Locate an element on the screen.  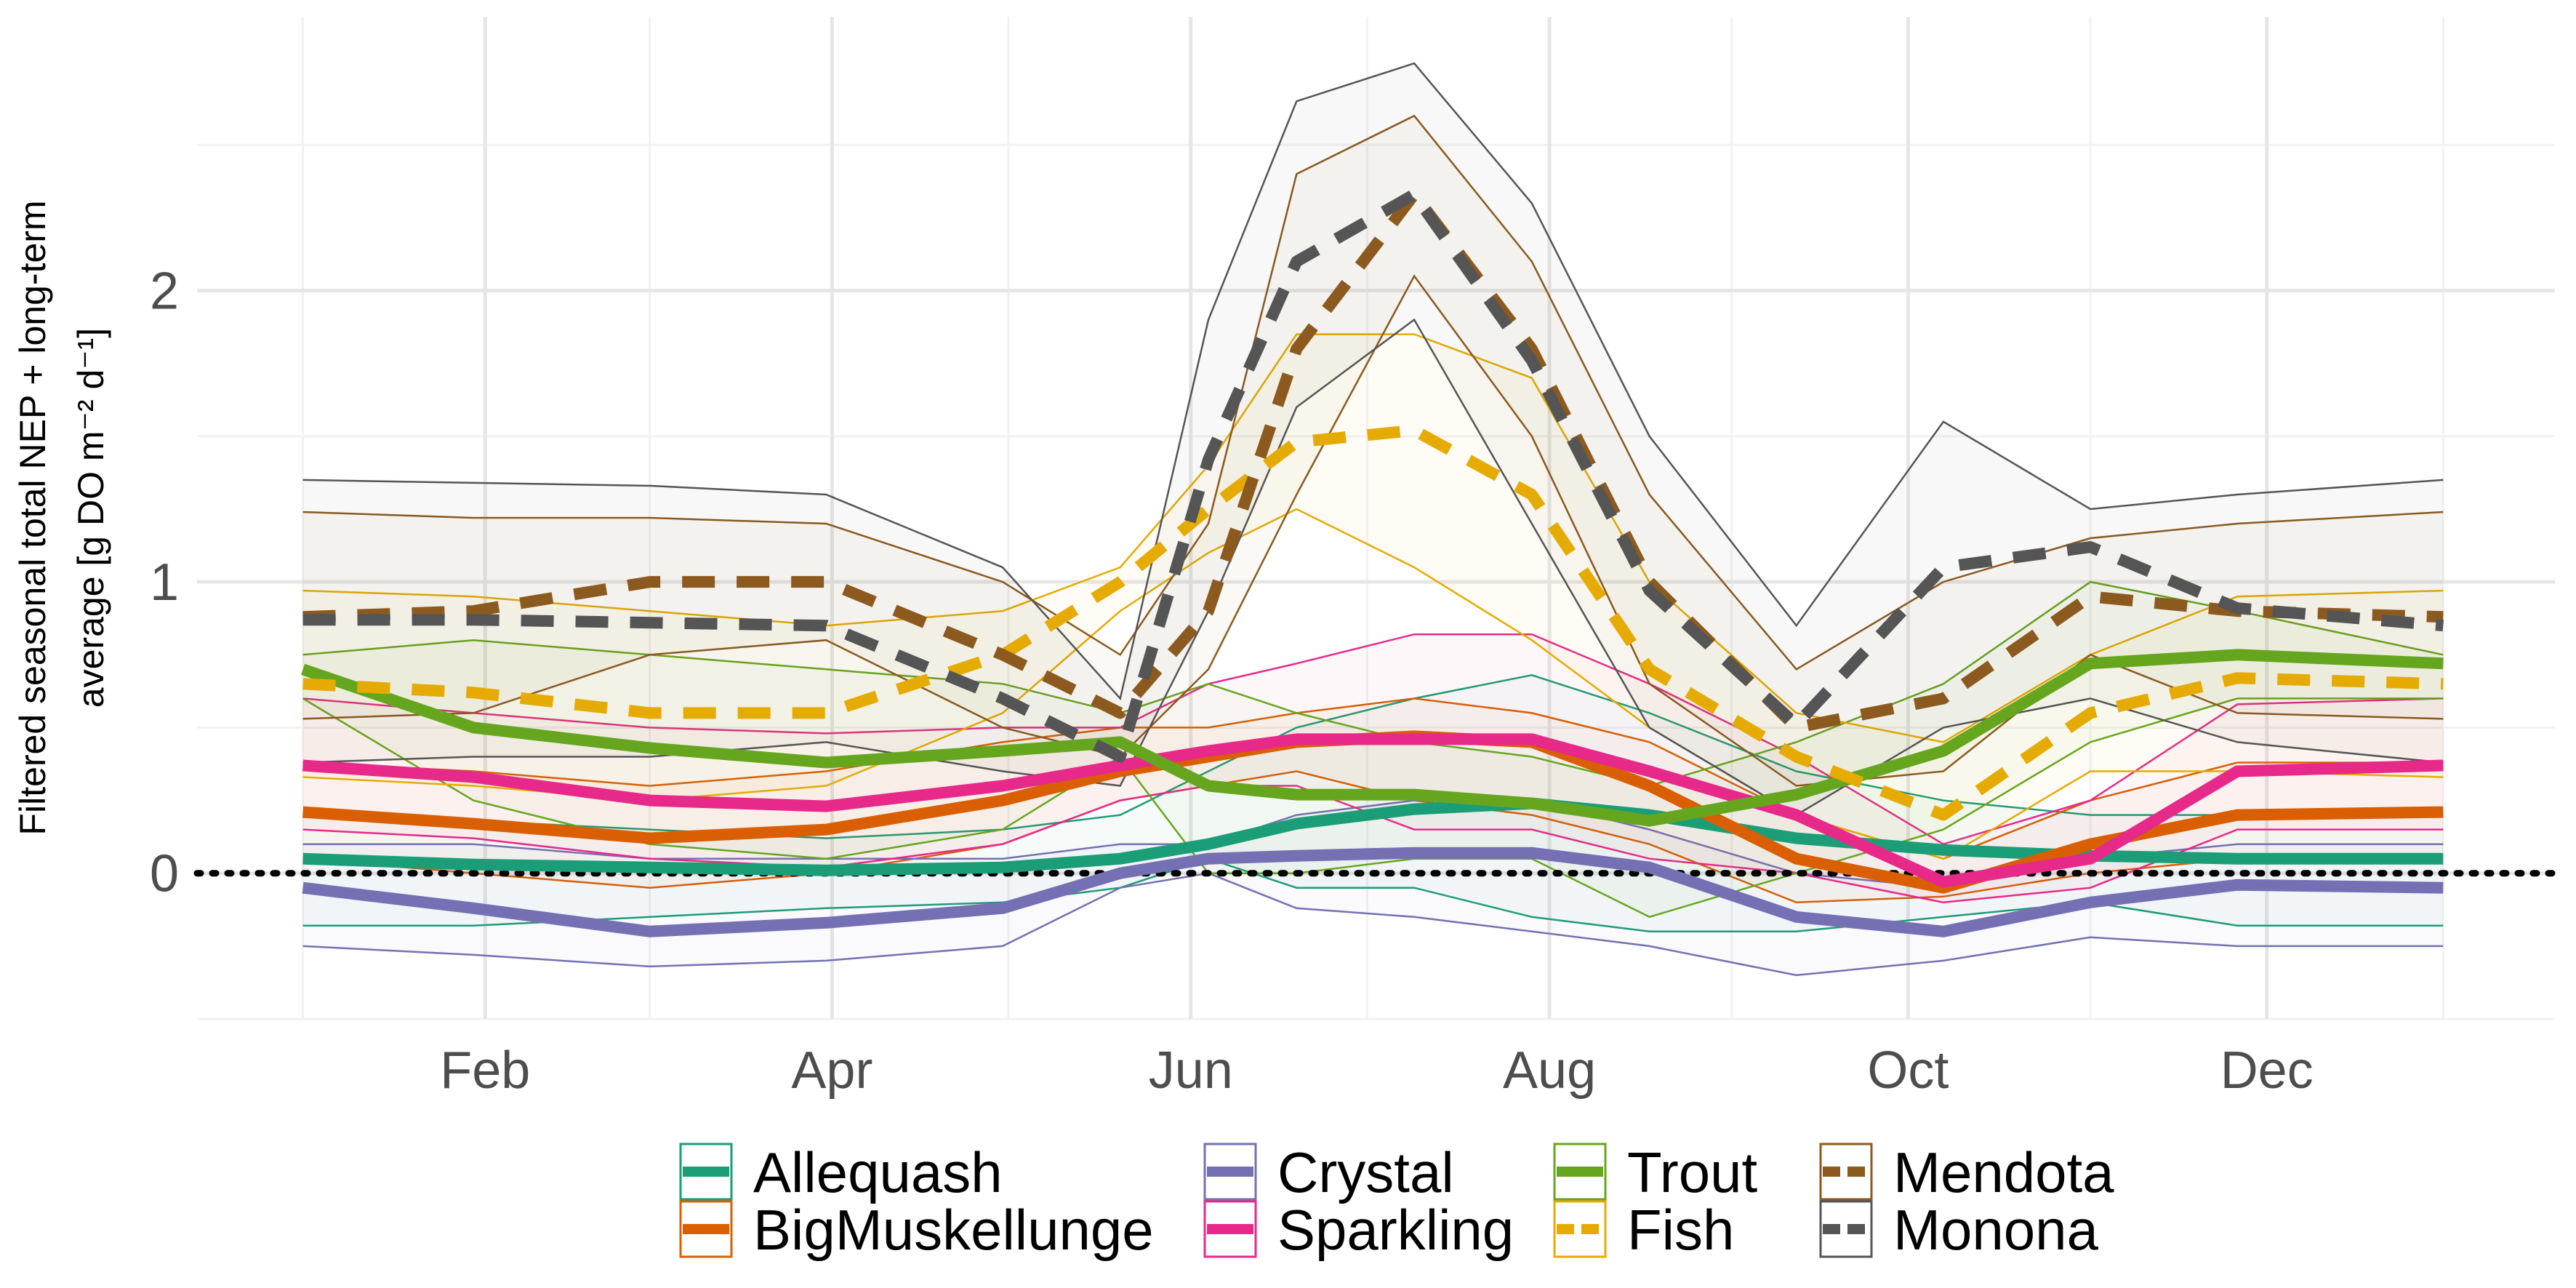
y-tick-label: 0 is located at coordinates (164, 874).